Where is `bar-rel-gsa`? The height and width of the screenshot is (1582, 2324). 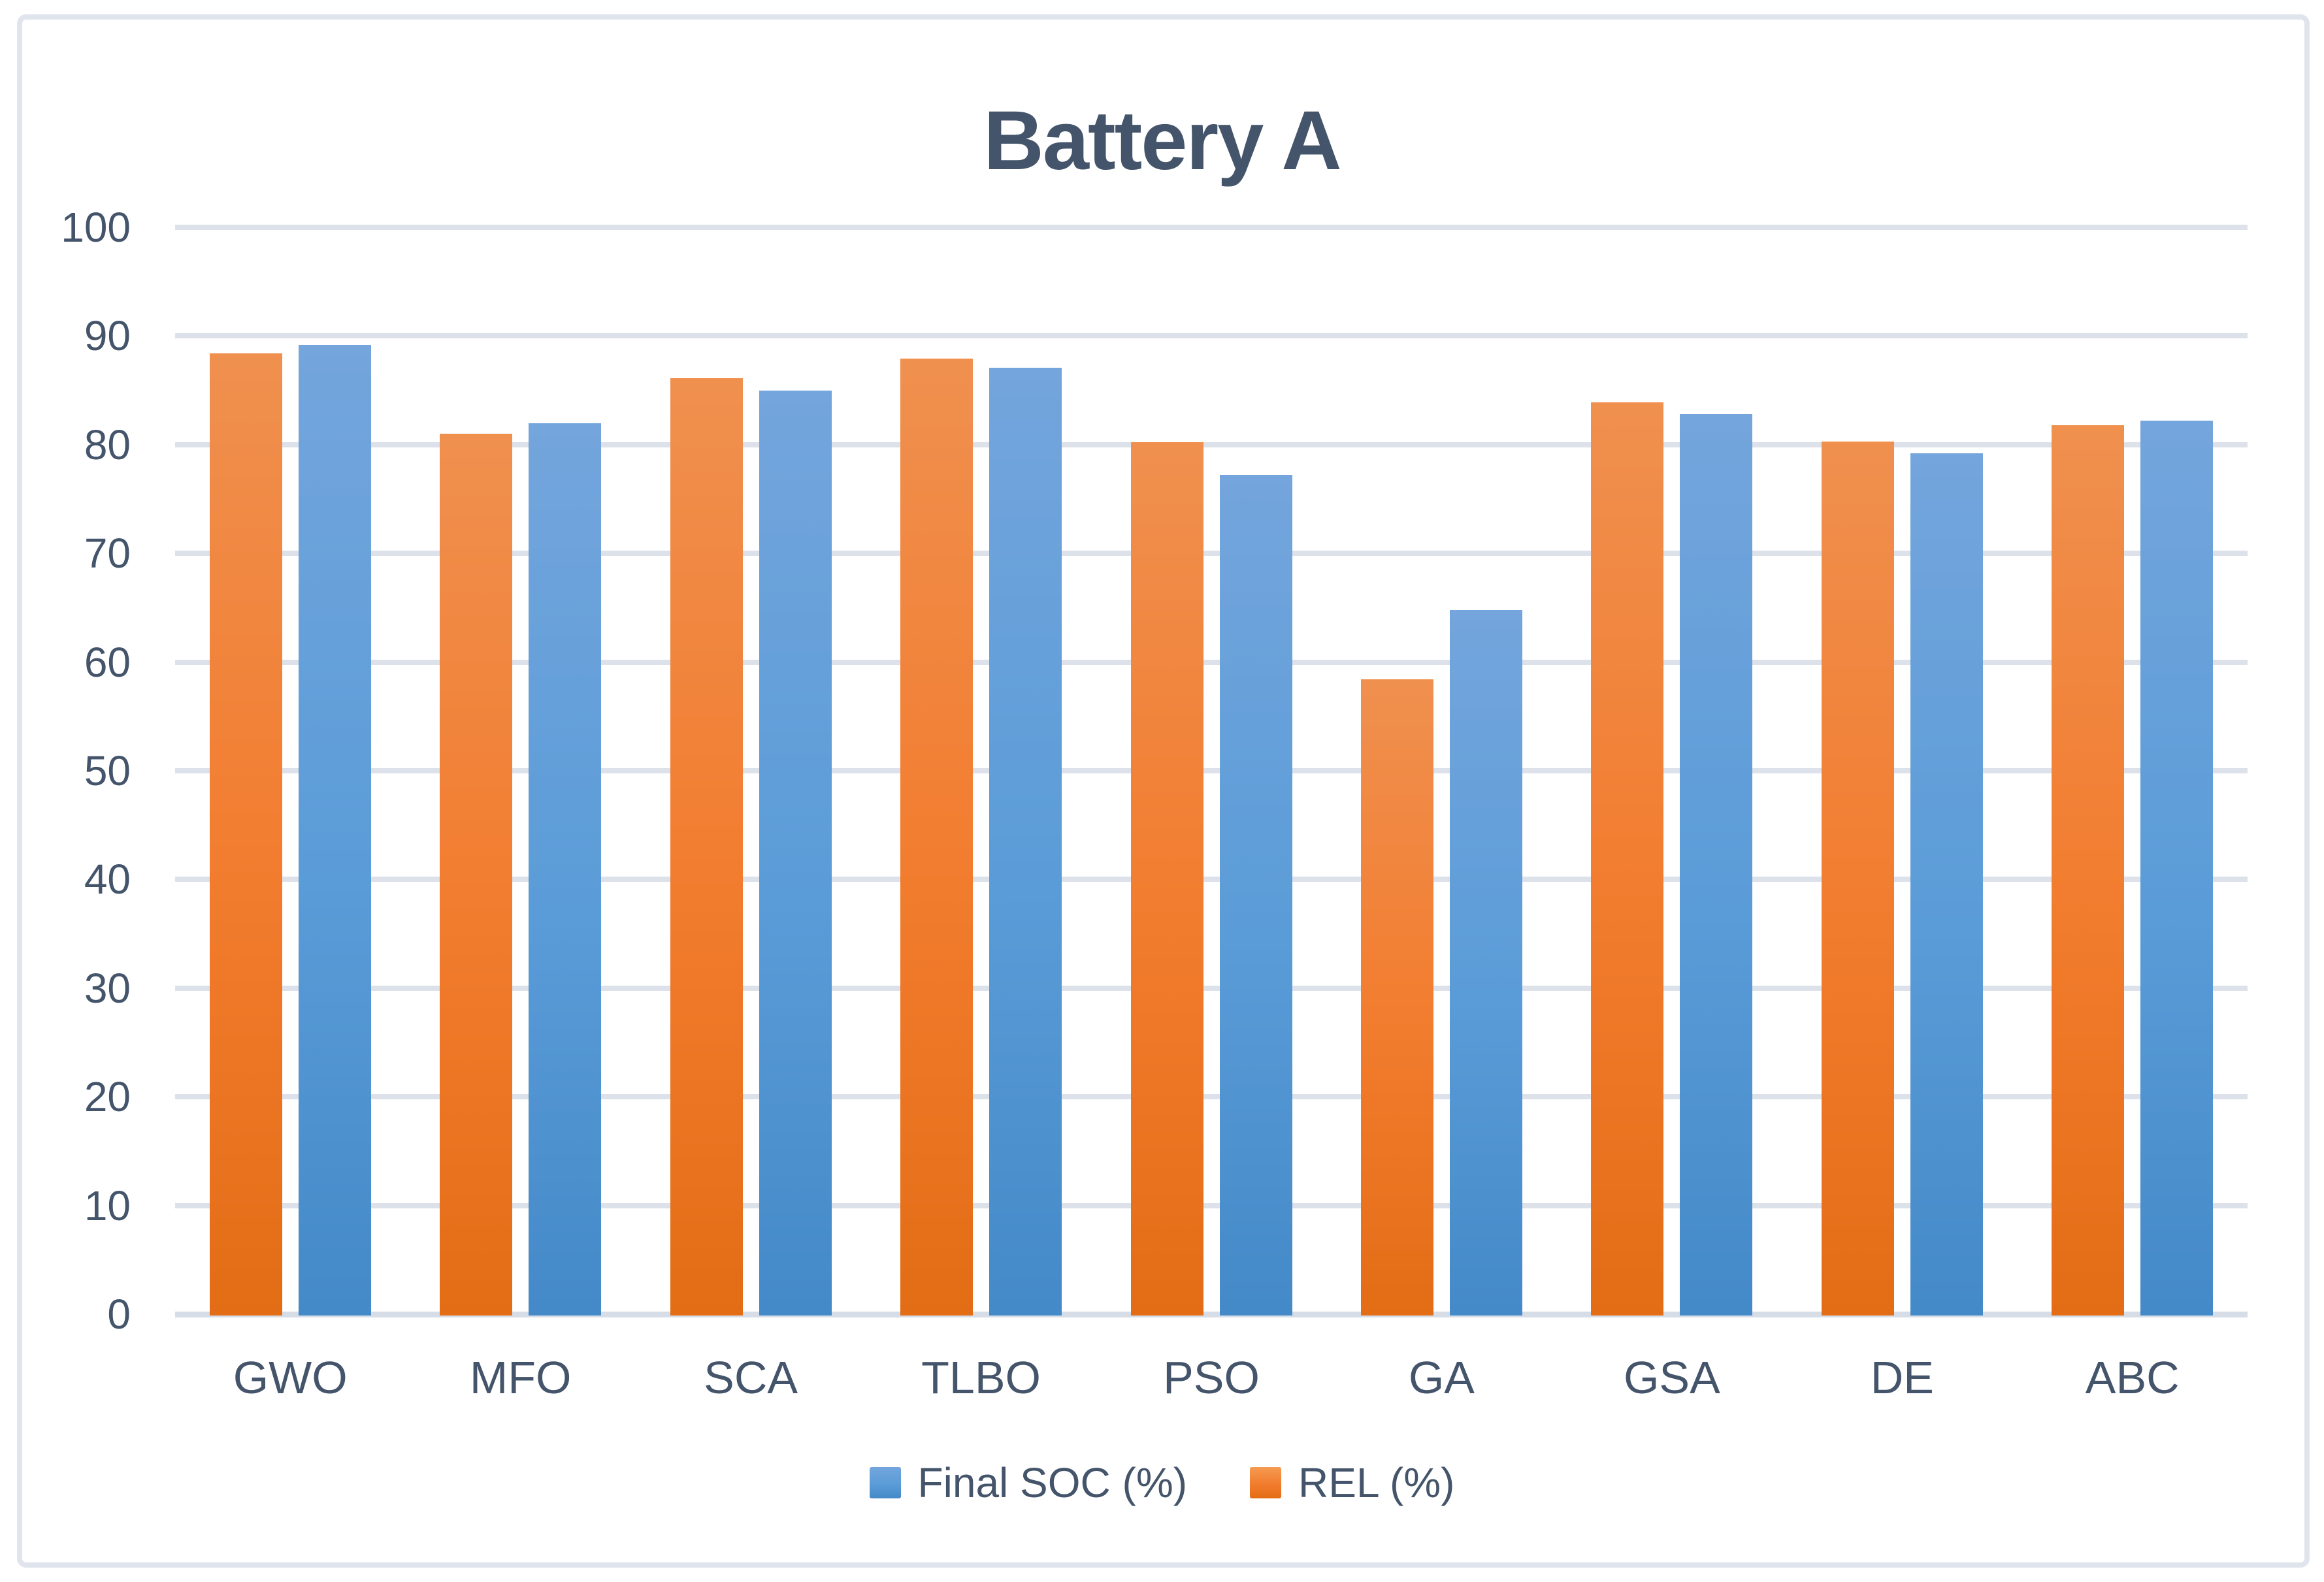
bar-rel-gsa is located at coordinates (1627, 859).